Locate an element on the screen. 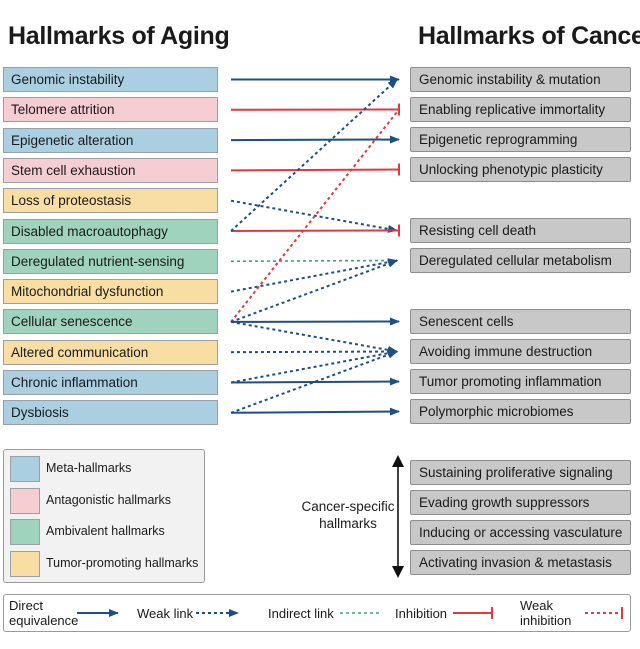 The height and width of the screenshot is (649, 640). aging-hallmark-mitochondrial-dysfunction: Mitochondrial dysfunction is located at coordinates (110, 292).